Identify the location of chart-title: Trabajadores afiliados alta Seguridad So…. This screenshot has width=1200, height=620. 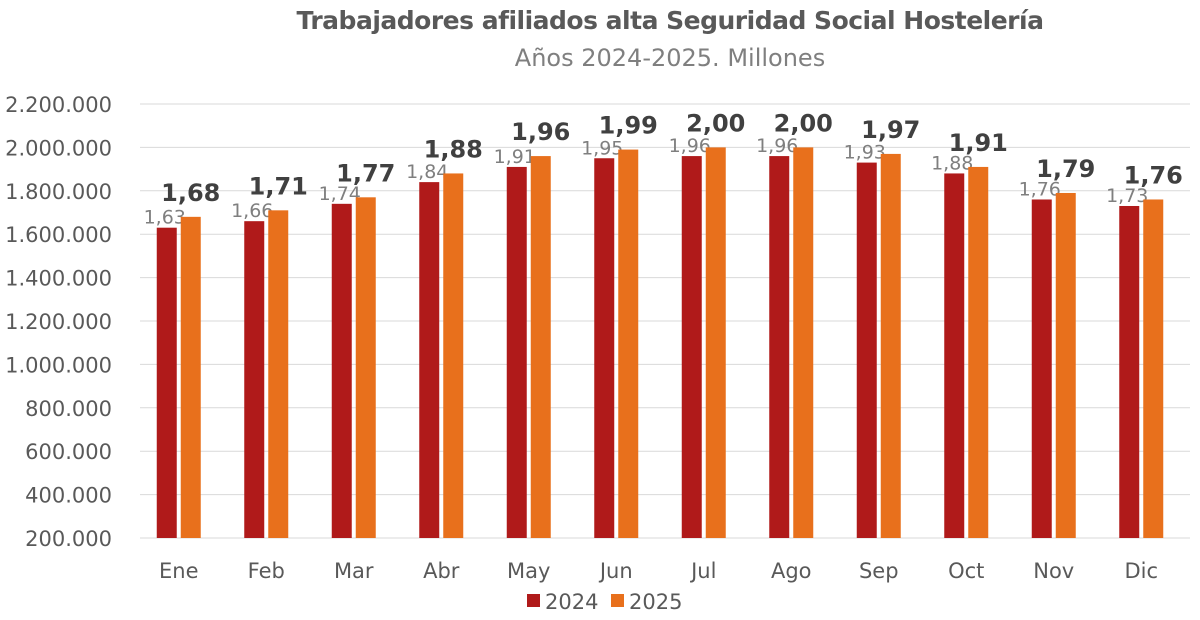
(670, 20).